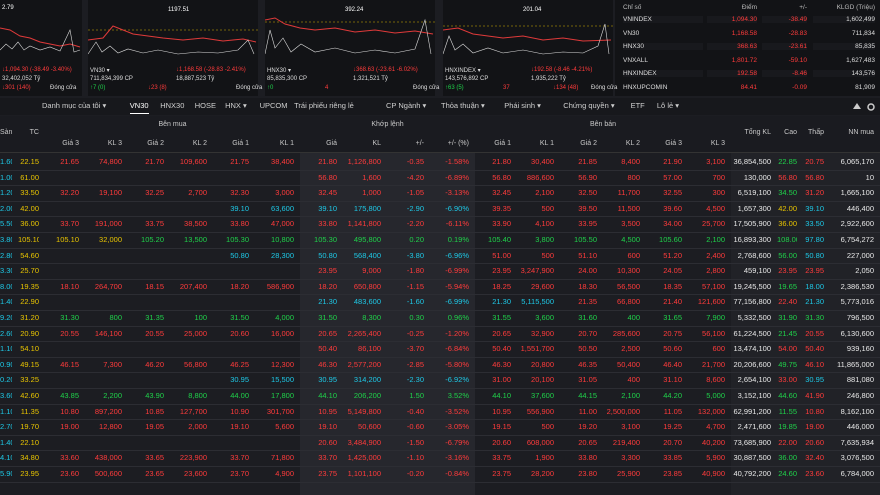  Describe the element at coordinates (814, 364) in the screenshot. I see `table-cell: 46.10` at that location.